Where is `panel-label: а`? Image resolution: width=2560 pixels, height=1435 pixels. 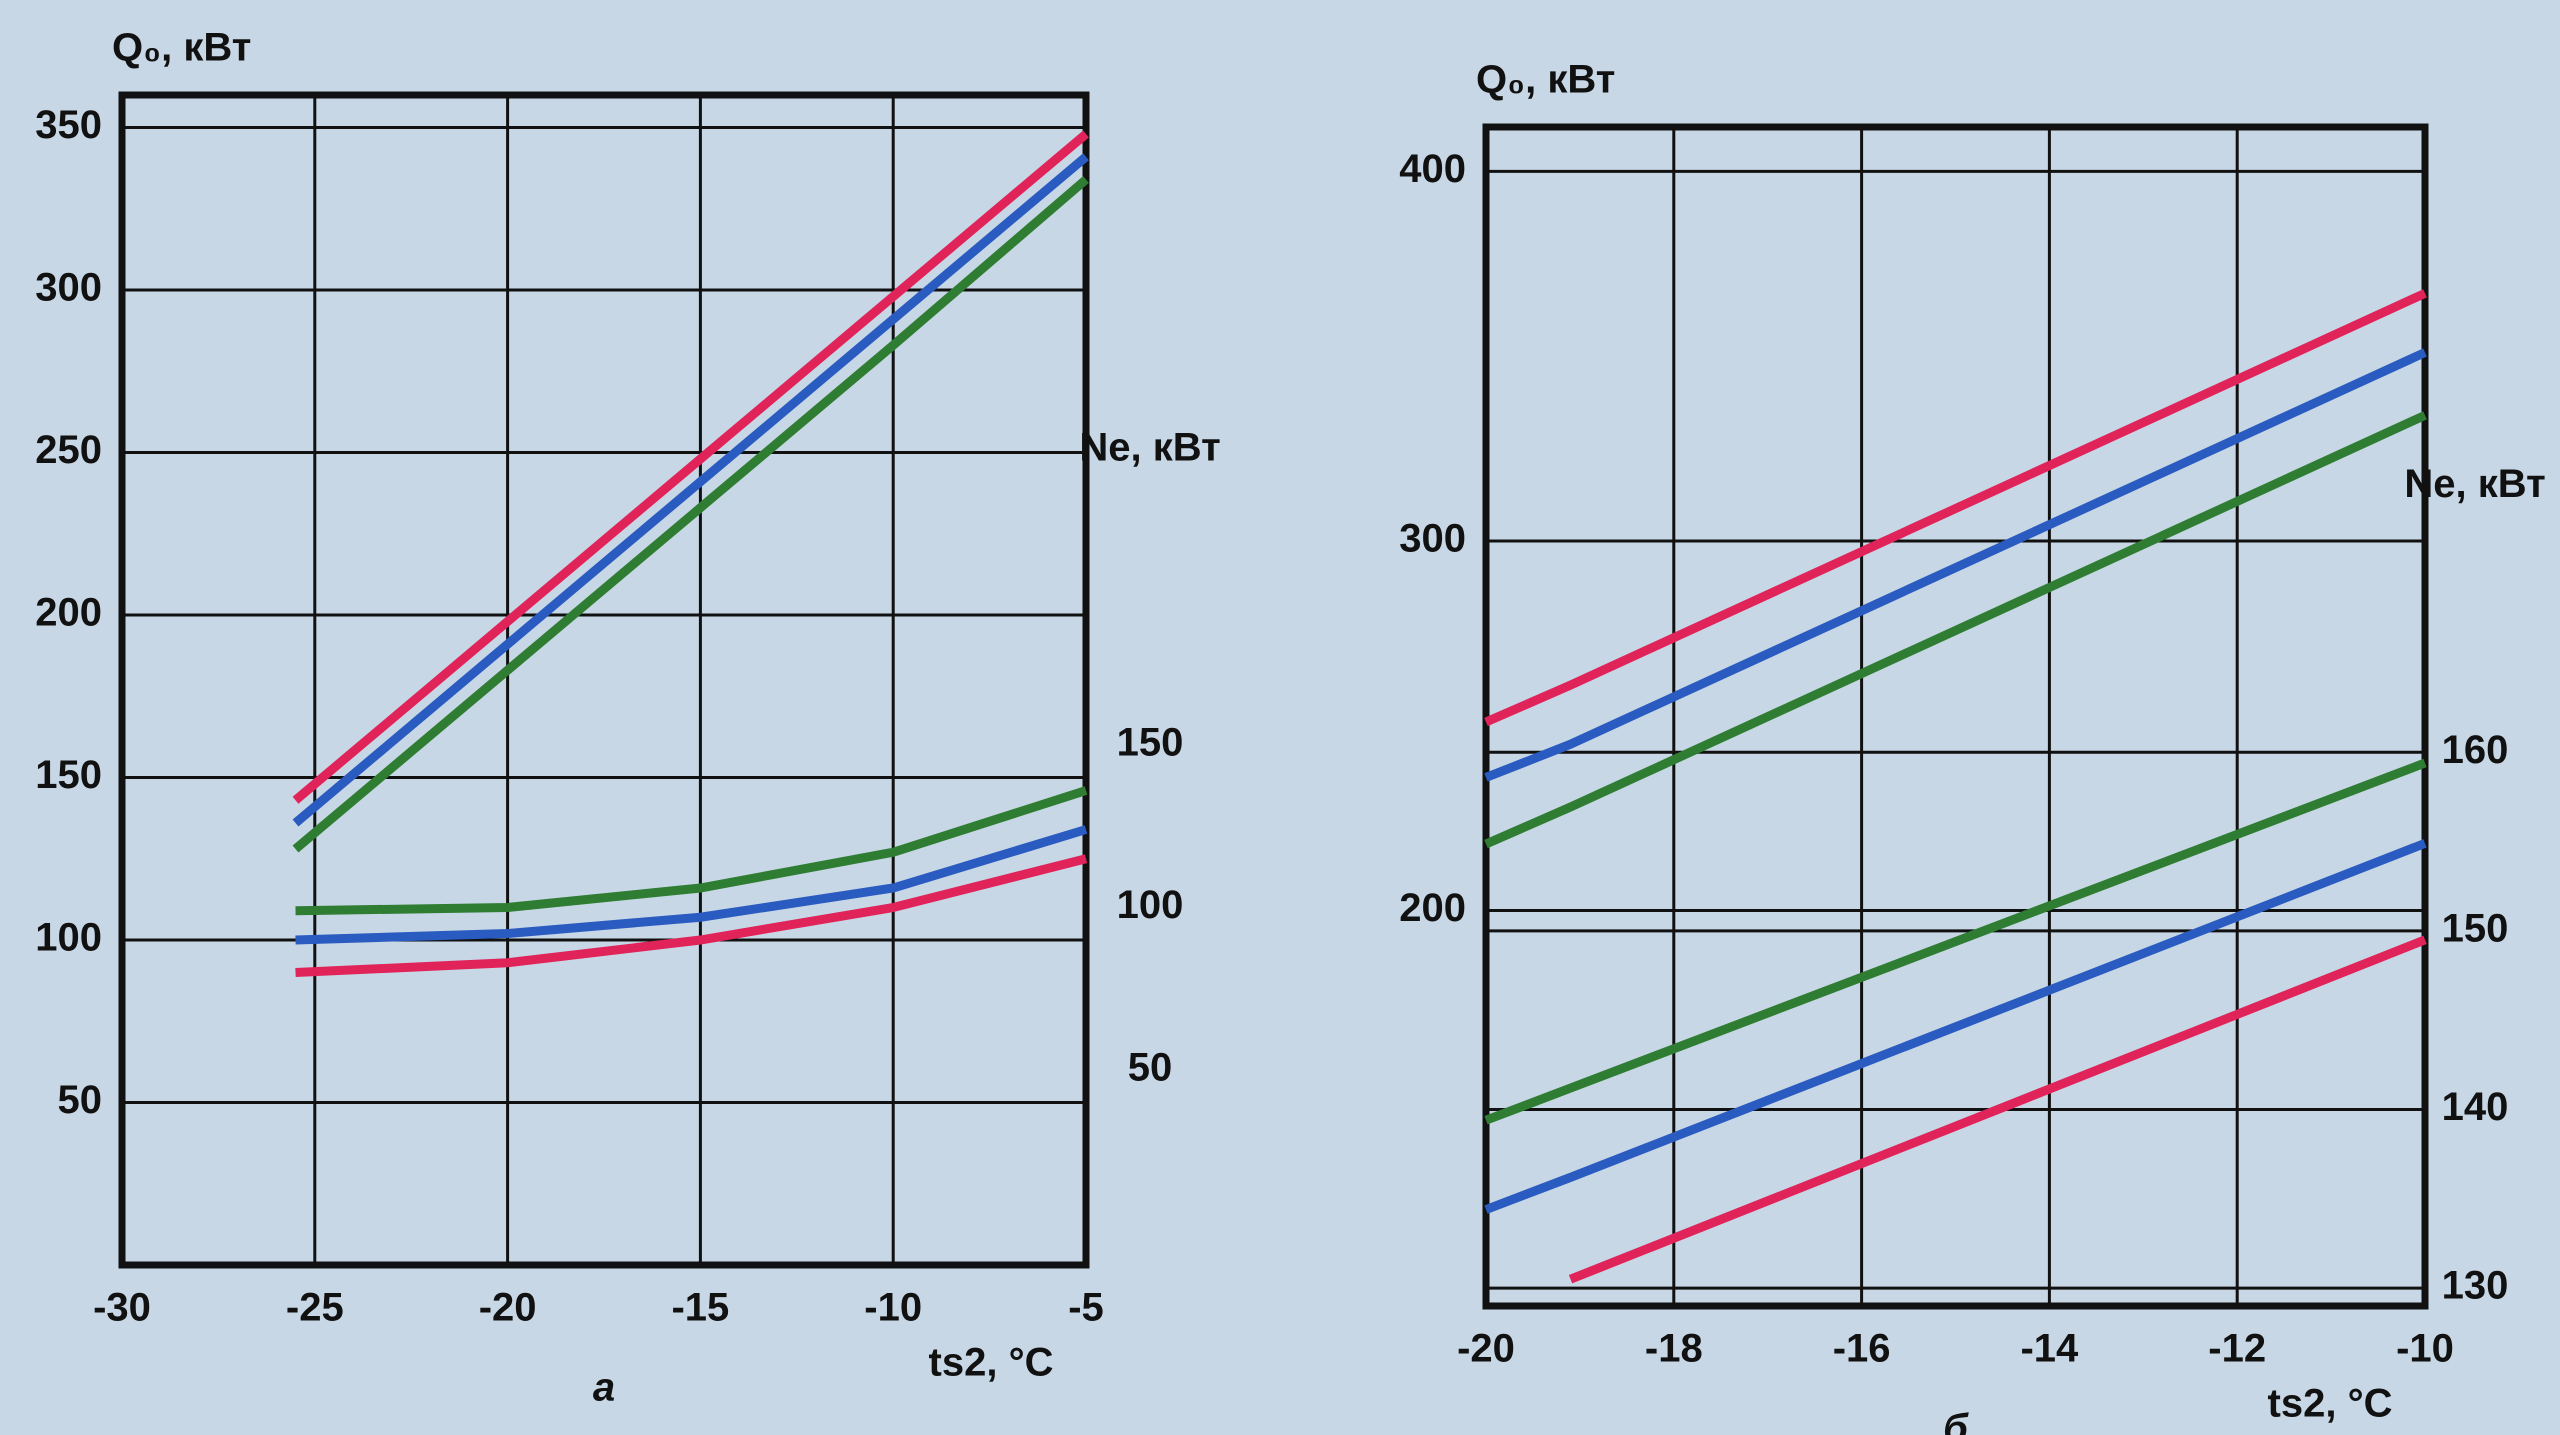
panel-label: а is located at coordinates (604, 1388).